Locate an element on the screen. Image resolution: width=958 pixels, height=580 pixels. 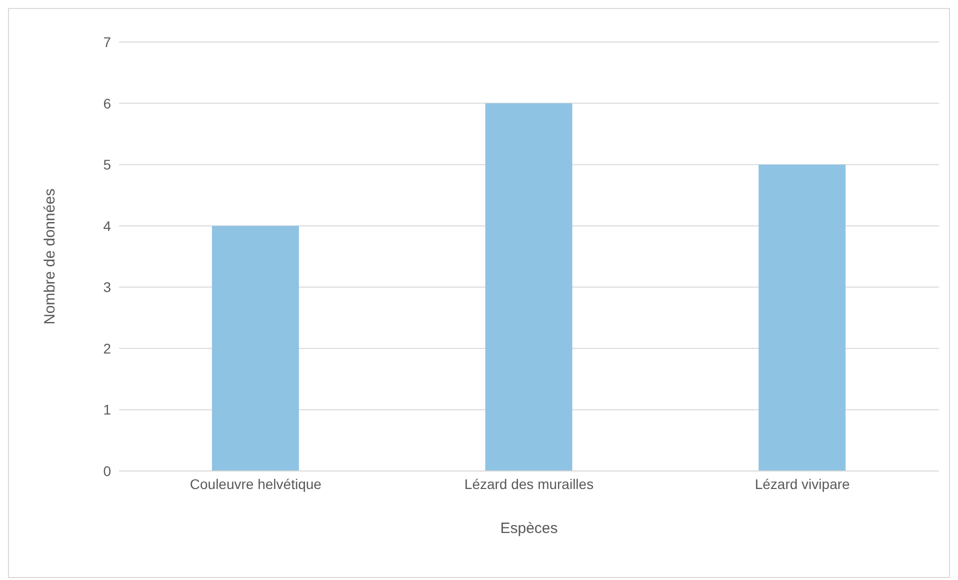
x-tick-label: Couleuvre helvétique is located at coordinates (256, 484).